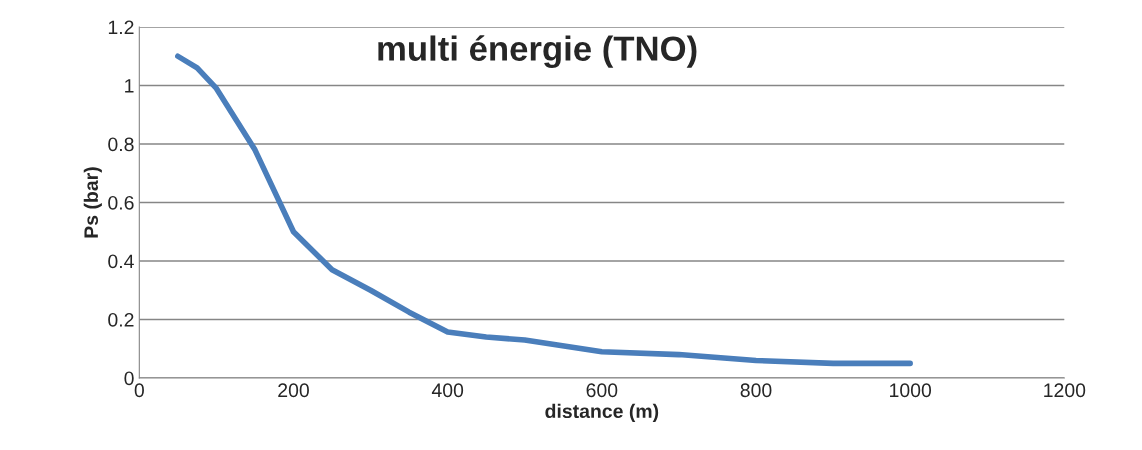 The height and width of the screenshot is (450, 1142). I want to click on y-tick-label: 0.4, so click(121, 261).